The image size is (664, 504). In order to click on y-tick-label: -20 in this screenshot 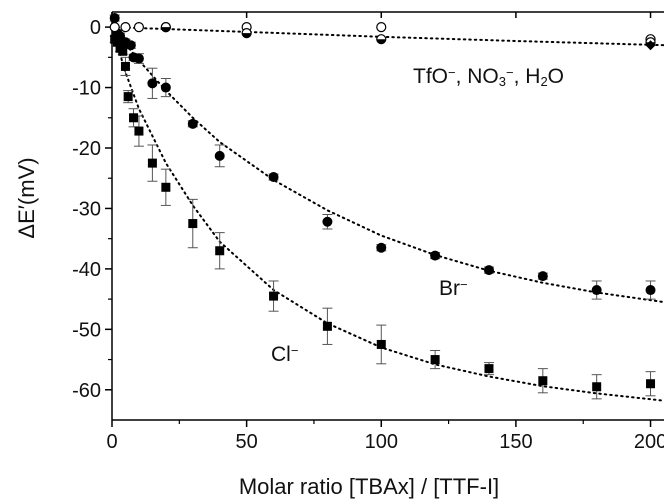, I will do `click(86, 149)`.